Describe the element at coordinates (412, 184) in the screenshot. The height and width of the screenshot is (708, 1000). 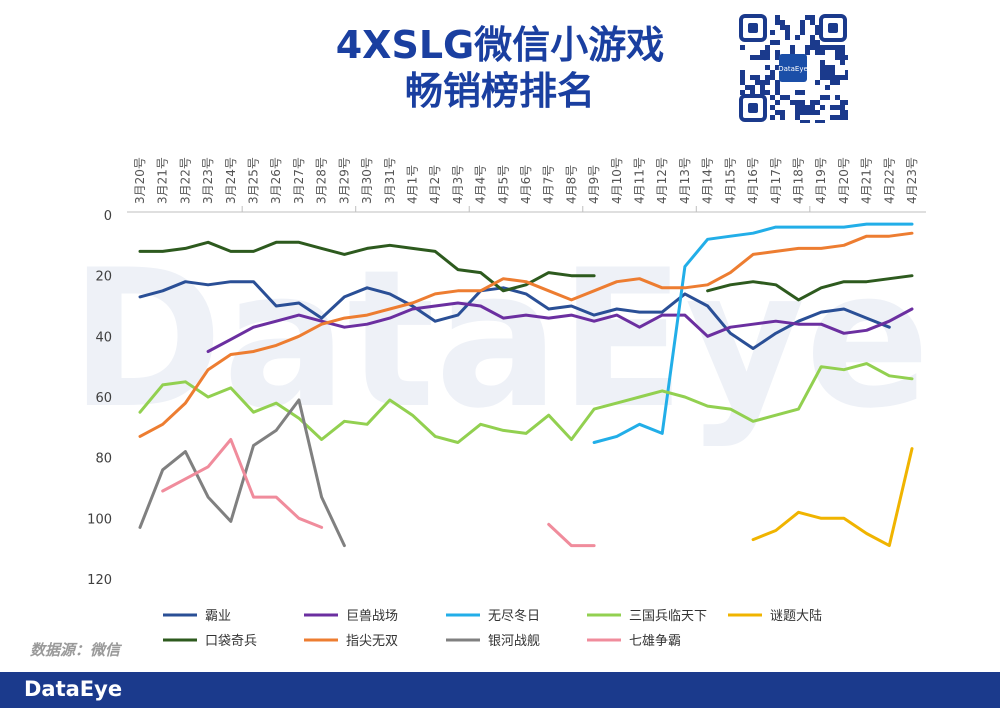
I see `x-tick-label: 4月1号` at that location.